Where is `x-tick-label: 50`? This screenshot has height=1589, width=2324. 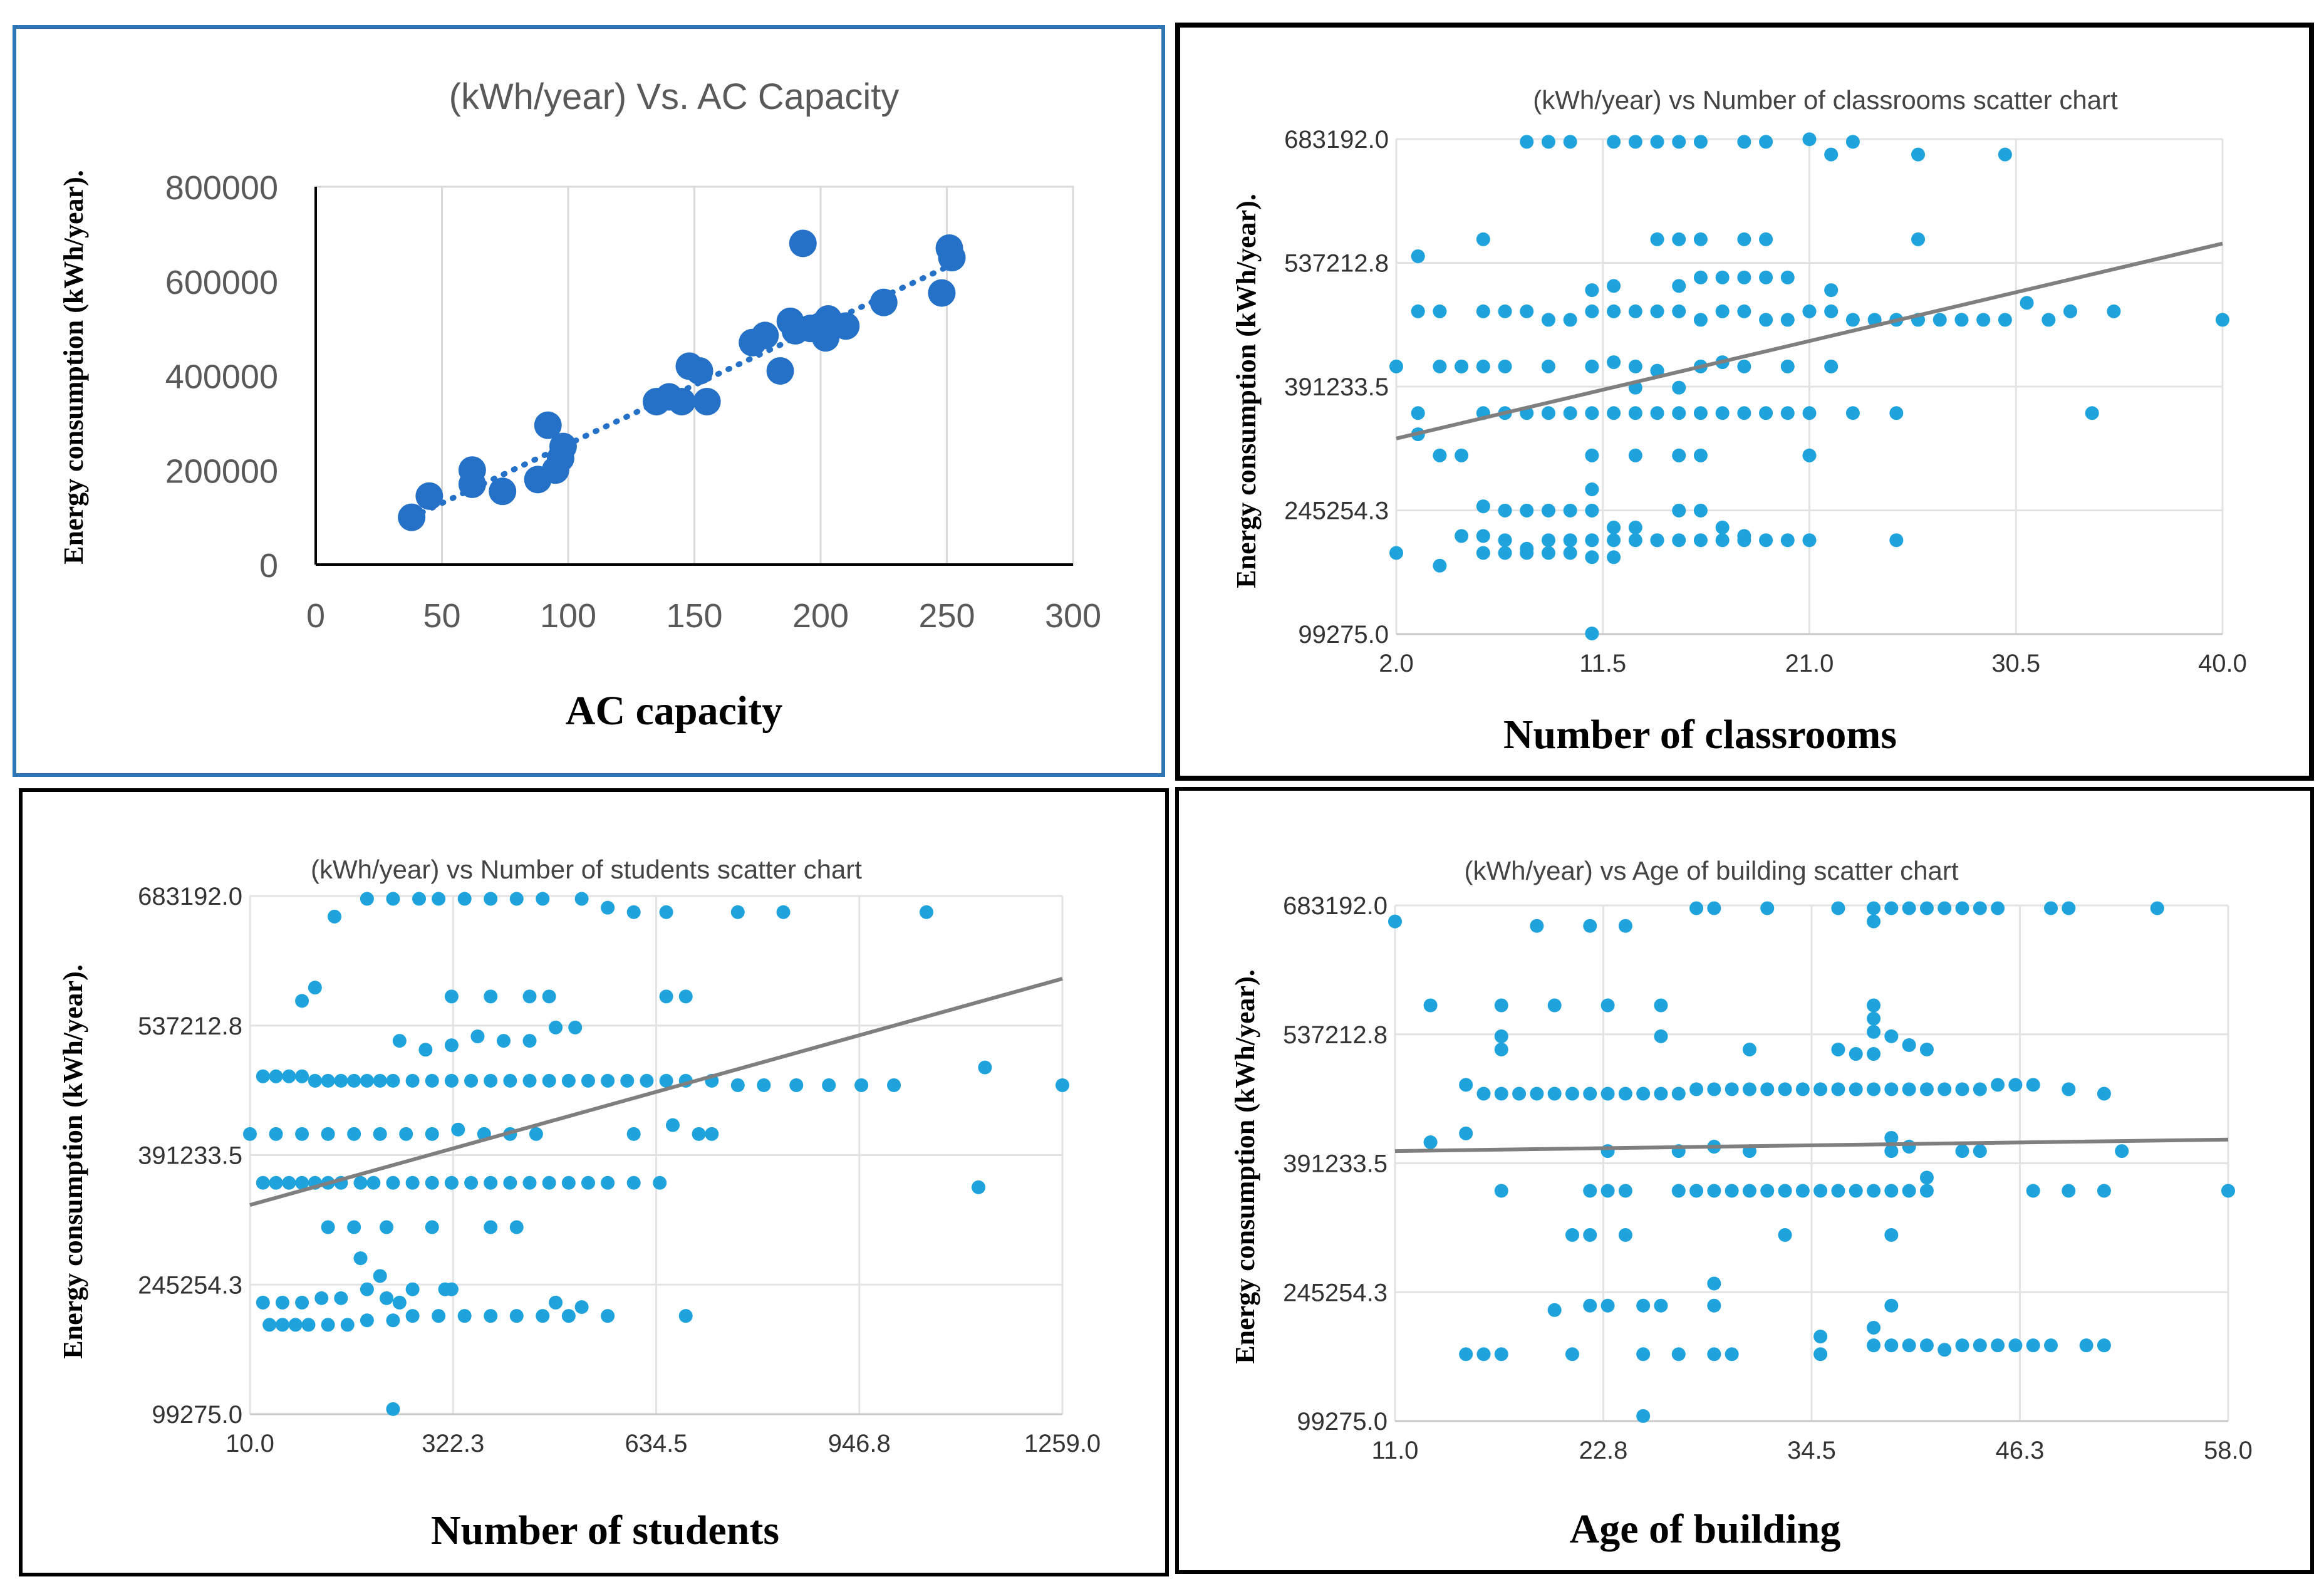 x-tick-label: 50 is located at coordinates (441, 616).